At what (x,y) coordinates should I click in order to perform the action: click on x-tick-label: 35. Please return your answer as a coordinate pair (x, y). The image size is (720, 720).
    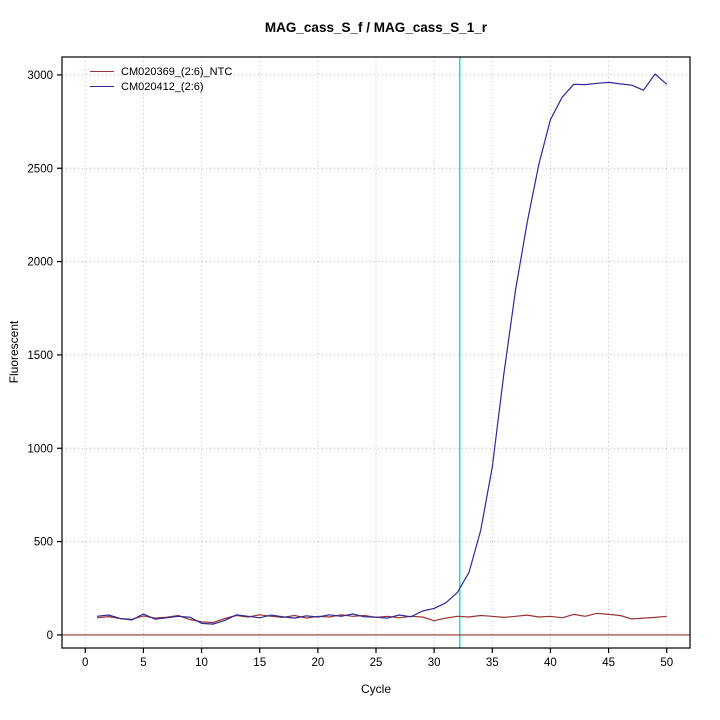
    Looking at the image, I should click on (492, 663).